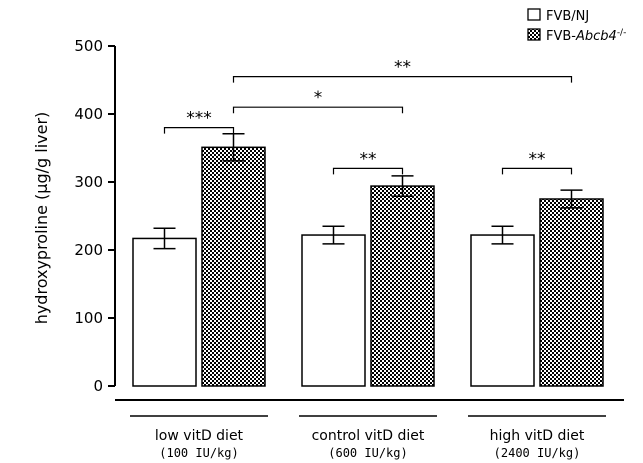 The height and width of the screenshot is (463, 643). I want to click on group-sublabel: (600 IU/kg), so click(367, 453).